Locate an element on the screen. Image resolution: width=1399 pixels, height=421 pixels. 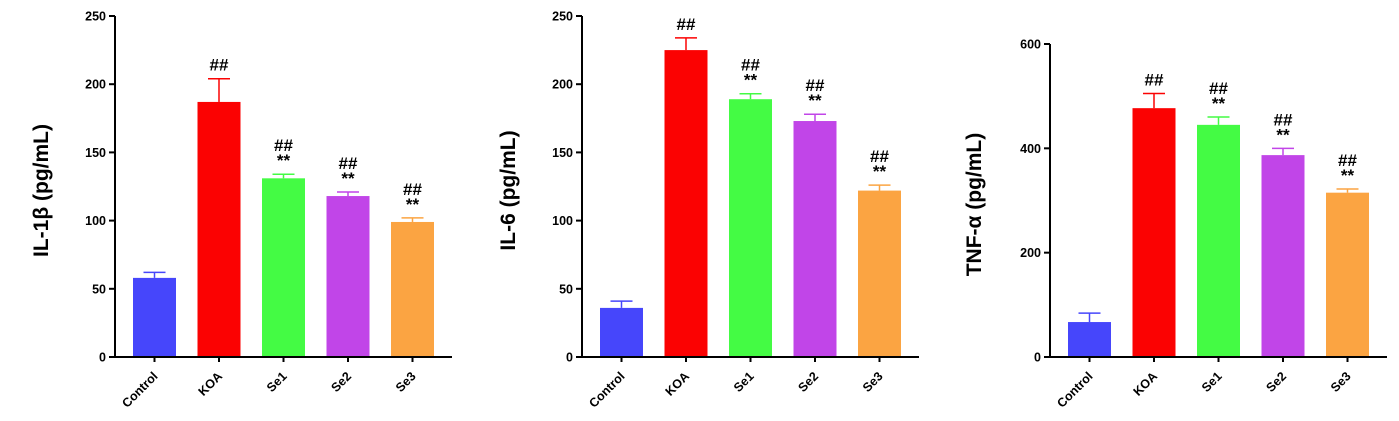
y-axis-label: IL-6 (pg/mL) is located at coordinates (508, 190).